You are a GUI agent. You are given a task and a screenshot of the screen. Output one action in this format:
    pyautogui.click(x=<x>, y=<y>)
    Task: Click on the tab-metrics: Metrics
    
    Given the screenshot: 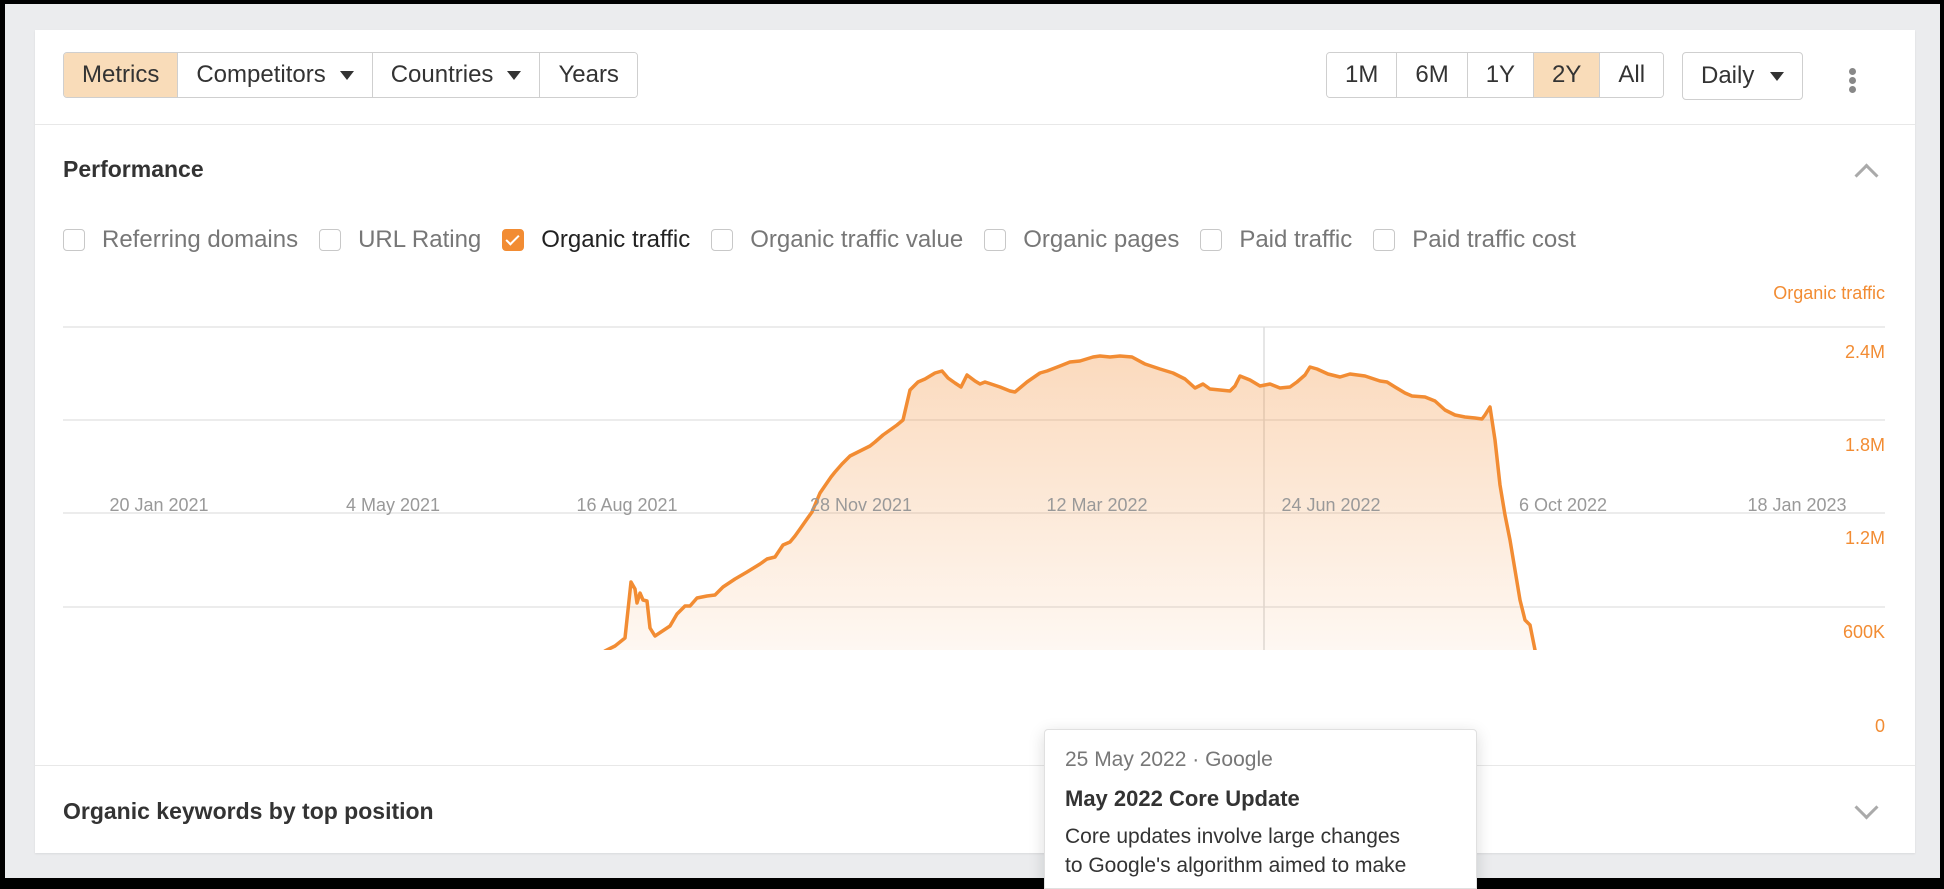 What is the action you would take?
    pyautogui.click(x=121, y=75)
    